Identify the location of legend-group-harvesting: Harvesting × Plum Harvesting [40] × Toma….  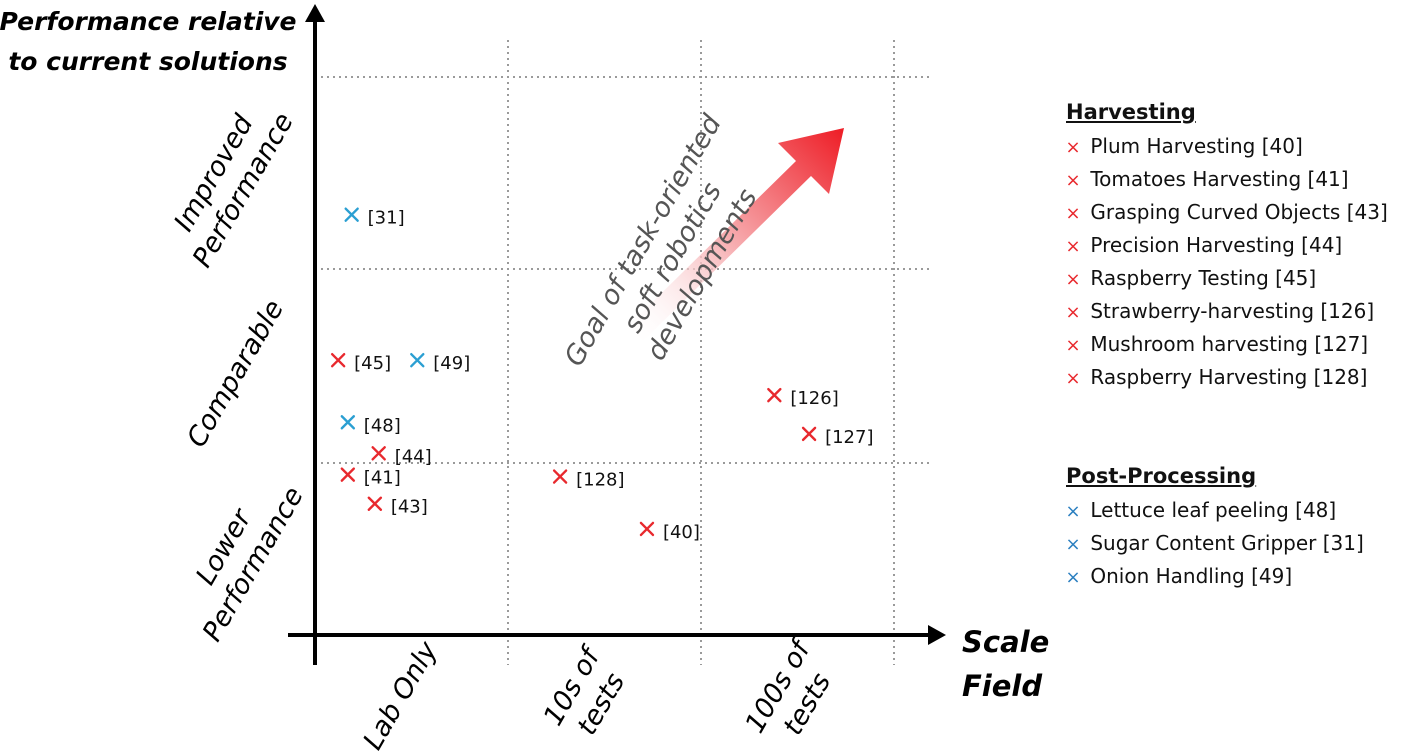
(1242, 247).